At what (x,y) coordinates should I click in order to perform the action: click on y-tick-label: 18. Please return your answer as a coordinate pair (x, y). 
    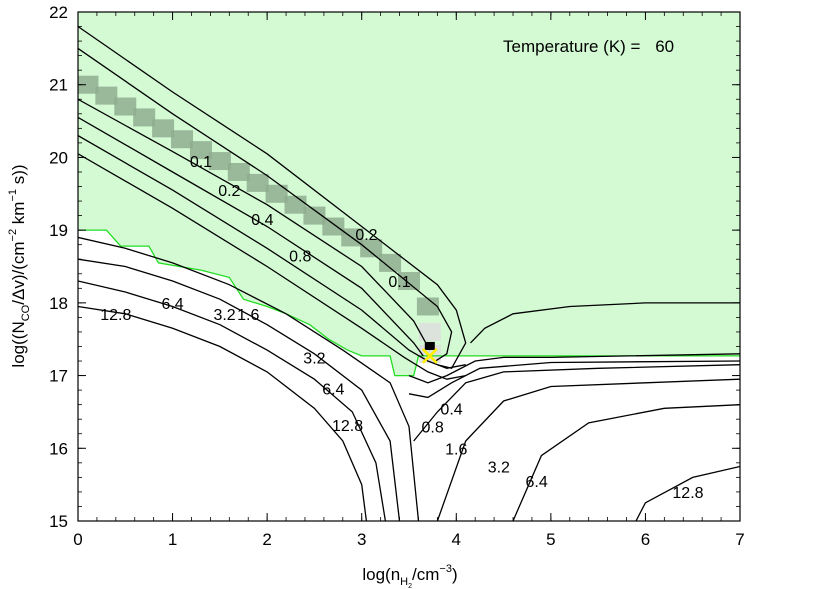
    Looking at the image, I should click on (58, 303).